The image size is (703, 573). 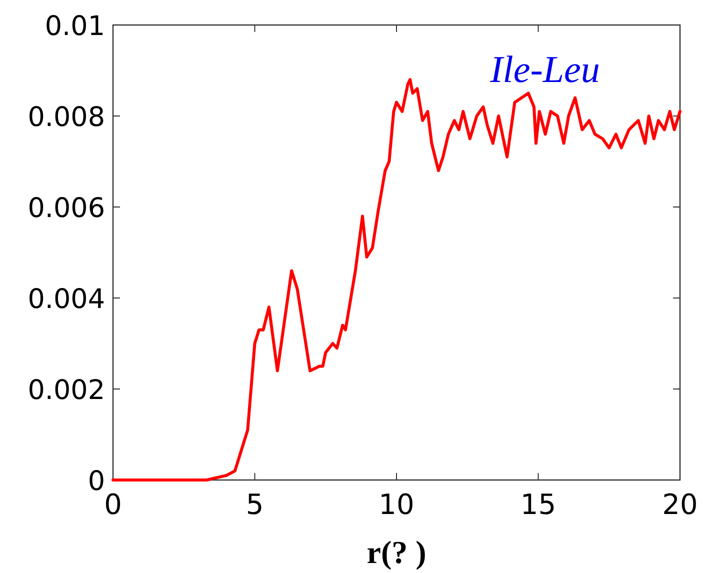 I want to click on y-tick-label: 0.01, so click(x=74, y=26).